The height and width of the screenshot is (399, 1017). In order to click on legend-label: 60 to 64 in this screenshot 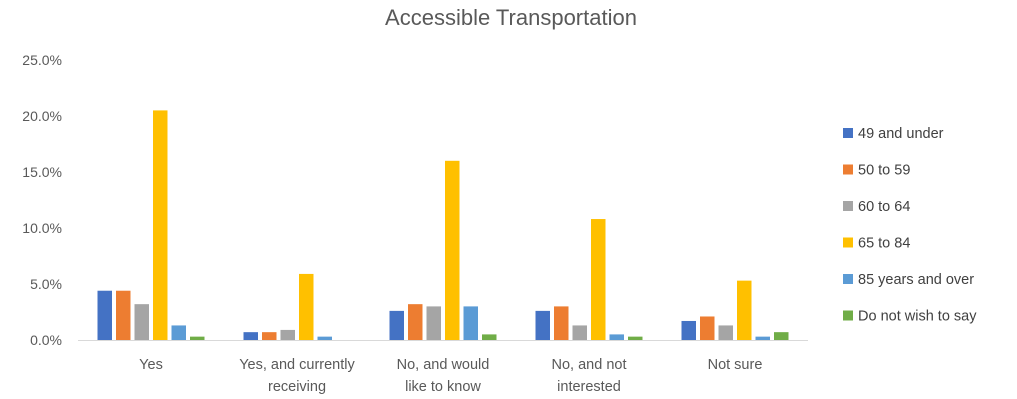, I will do `click(884, 207)`.